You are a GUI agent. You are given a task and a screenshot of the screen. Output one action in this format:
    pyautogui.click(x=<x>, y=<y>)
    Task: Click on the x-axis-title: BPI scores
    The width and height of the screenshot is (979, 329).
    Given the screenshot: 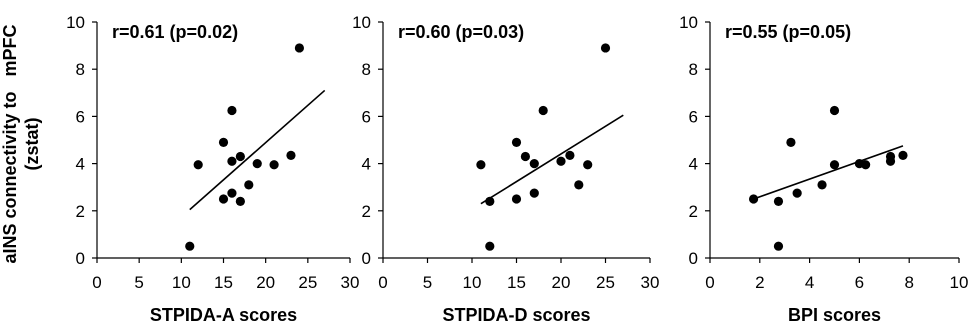 What is the action you would take?
    pyautogui.click(x=834, y=315)
    